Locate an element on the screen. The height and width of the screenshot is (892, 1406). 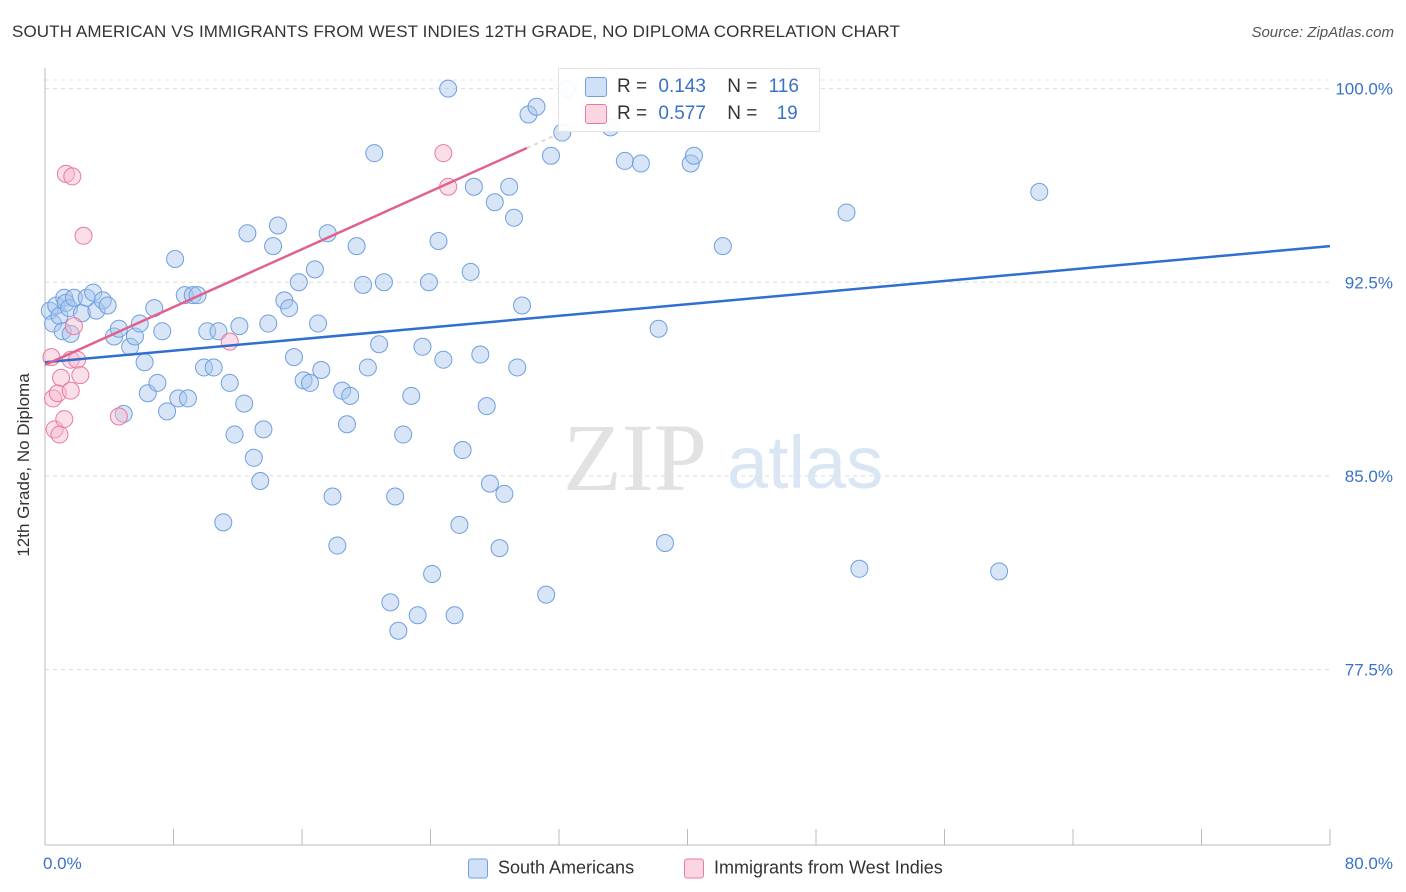
stats-swatch-pink is located at coordinates (596, 114).